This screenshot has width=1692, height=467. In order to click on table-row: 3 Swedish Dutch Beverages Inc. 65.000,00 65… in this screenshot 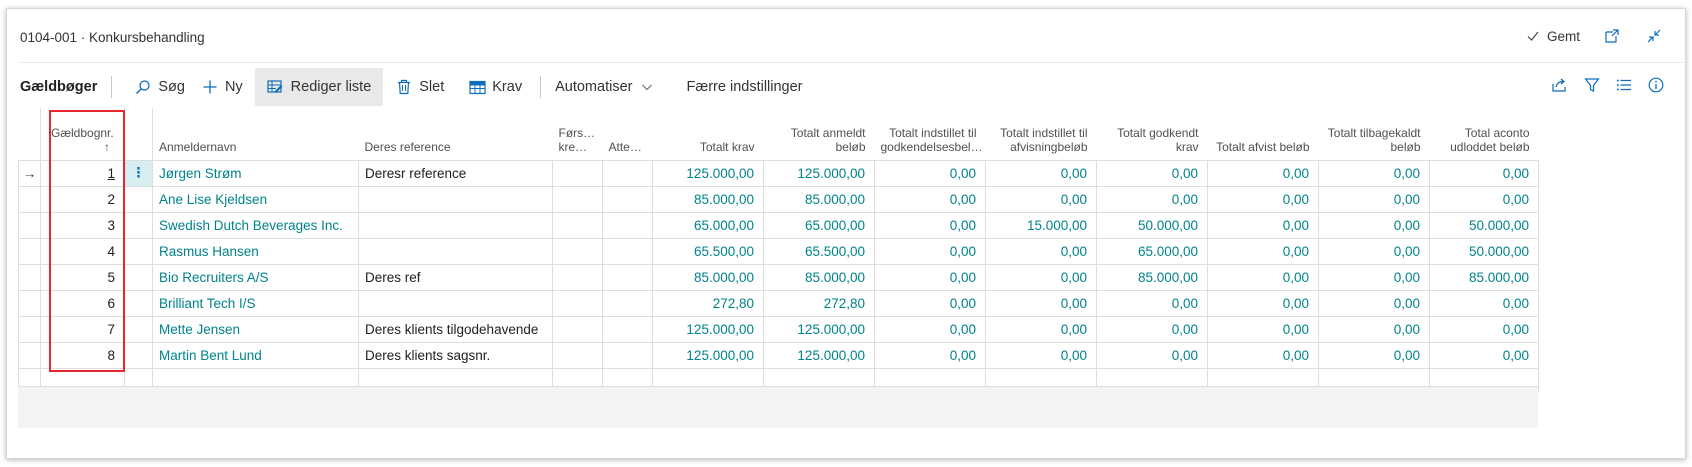, I will do `click(778, 225)`.